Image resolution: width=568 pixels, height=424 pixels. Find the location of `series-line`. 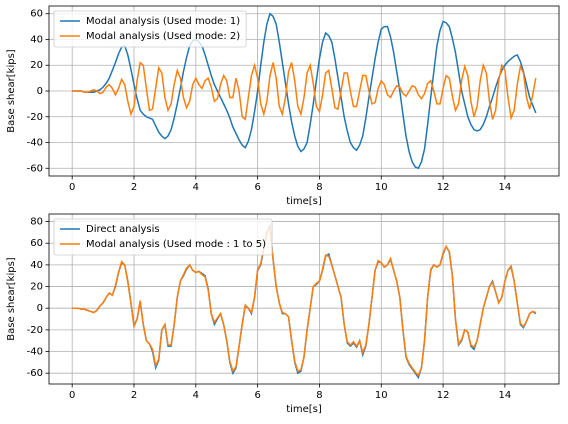

series-line is located at coordinates (304, 91).